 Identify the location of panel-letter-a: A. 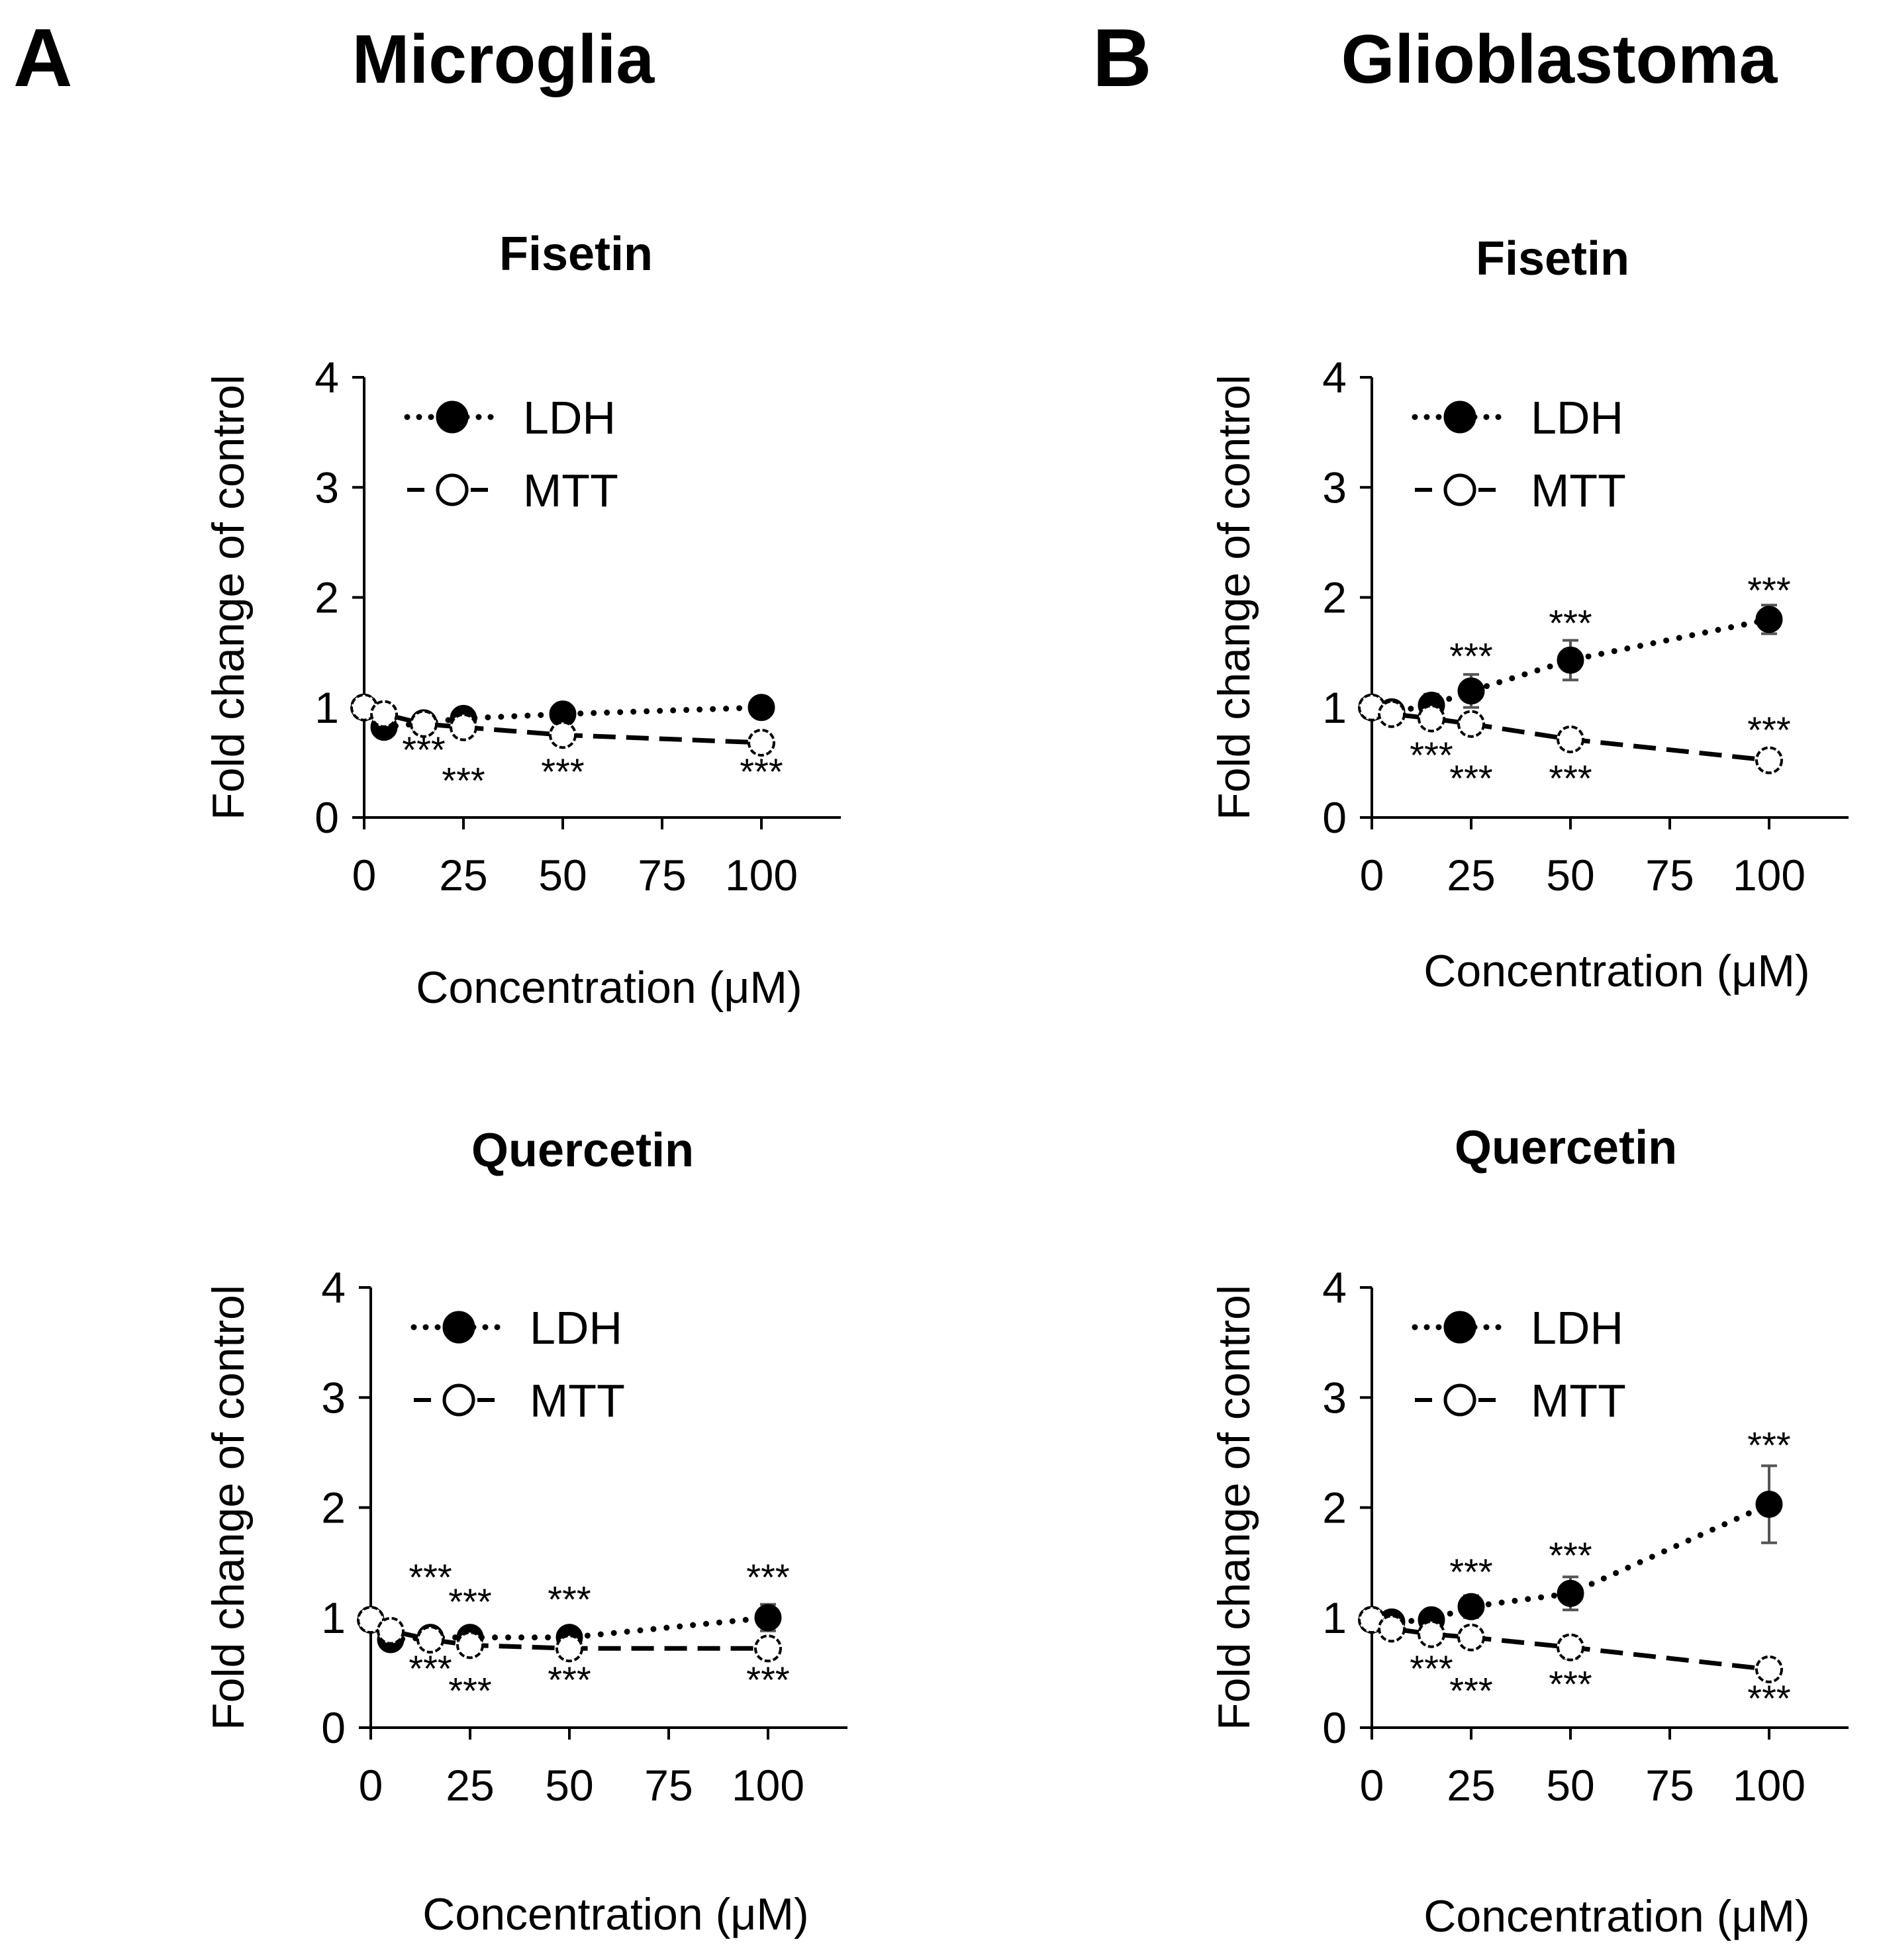
(43, 58).